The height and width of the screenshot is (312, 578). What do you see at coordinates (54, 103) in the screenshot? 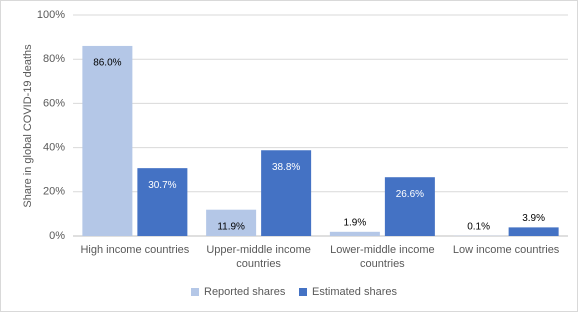
I see `y-tick-label: 60%` at bounding box center [54, 103].